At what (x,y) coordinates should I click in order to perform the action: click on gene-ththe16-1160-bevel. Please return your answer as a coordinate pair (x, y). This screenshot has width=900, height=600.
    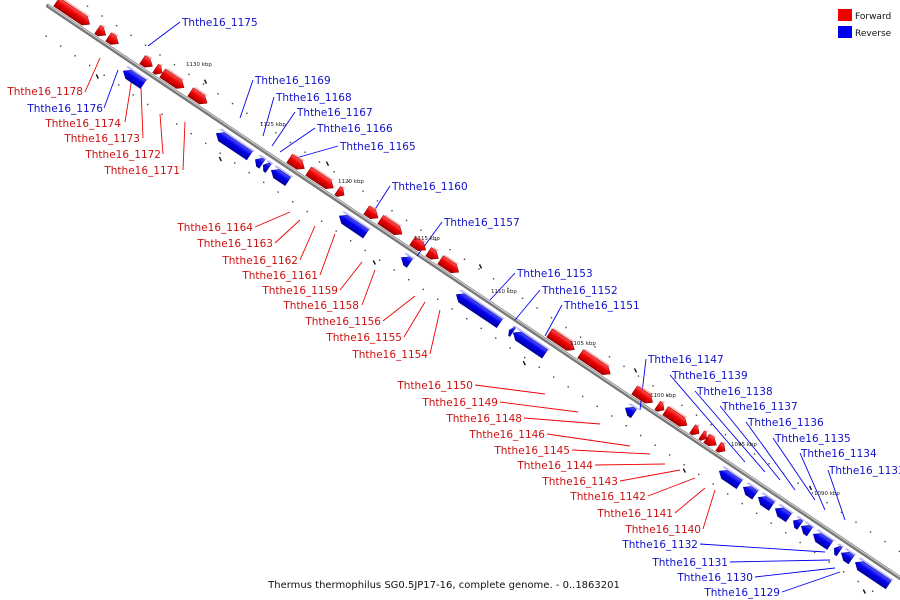
    Looking at the image, I should click on (357, 220).